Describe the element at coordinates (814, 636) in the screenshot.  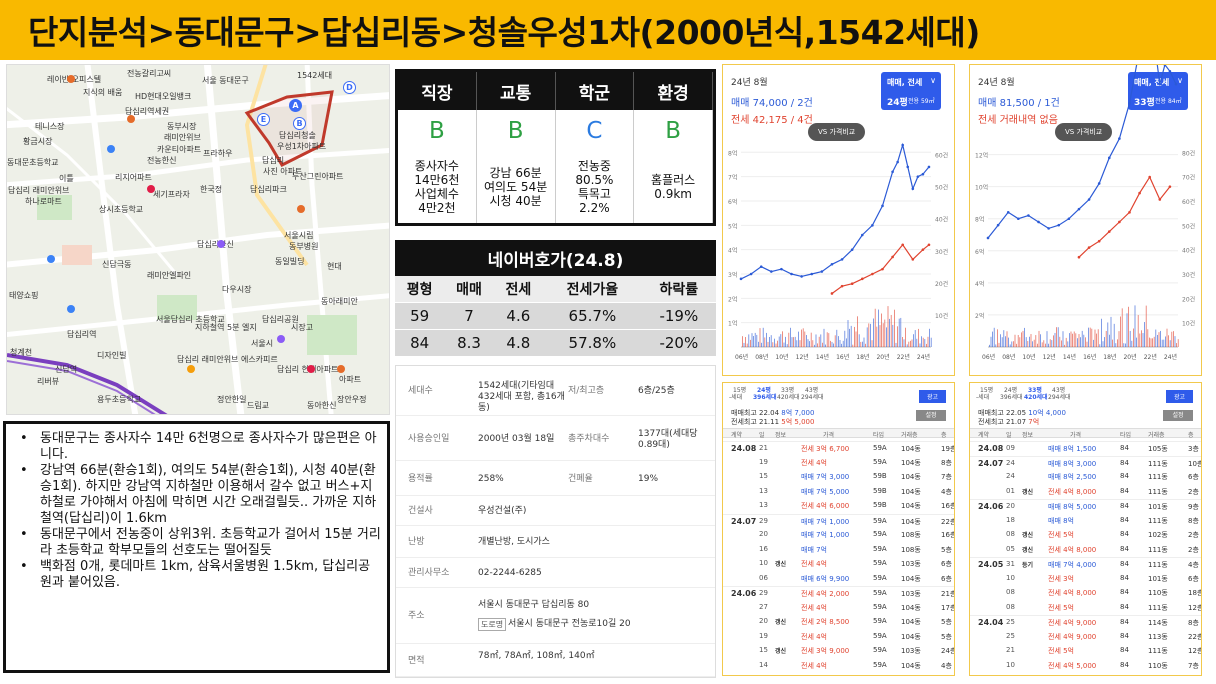
I see `transaction-price: 전세 4억` at that location.